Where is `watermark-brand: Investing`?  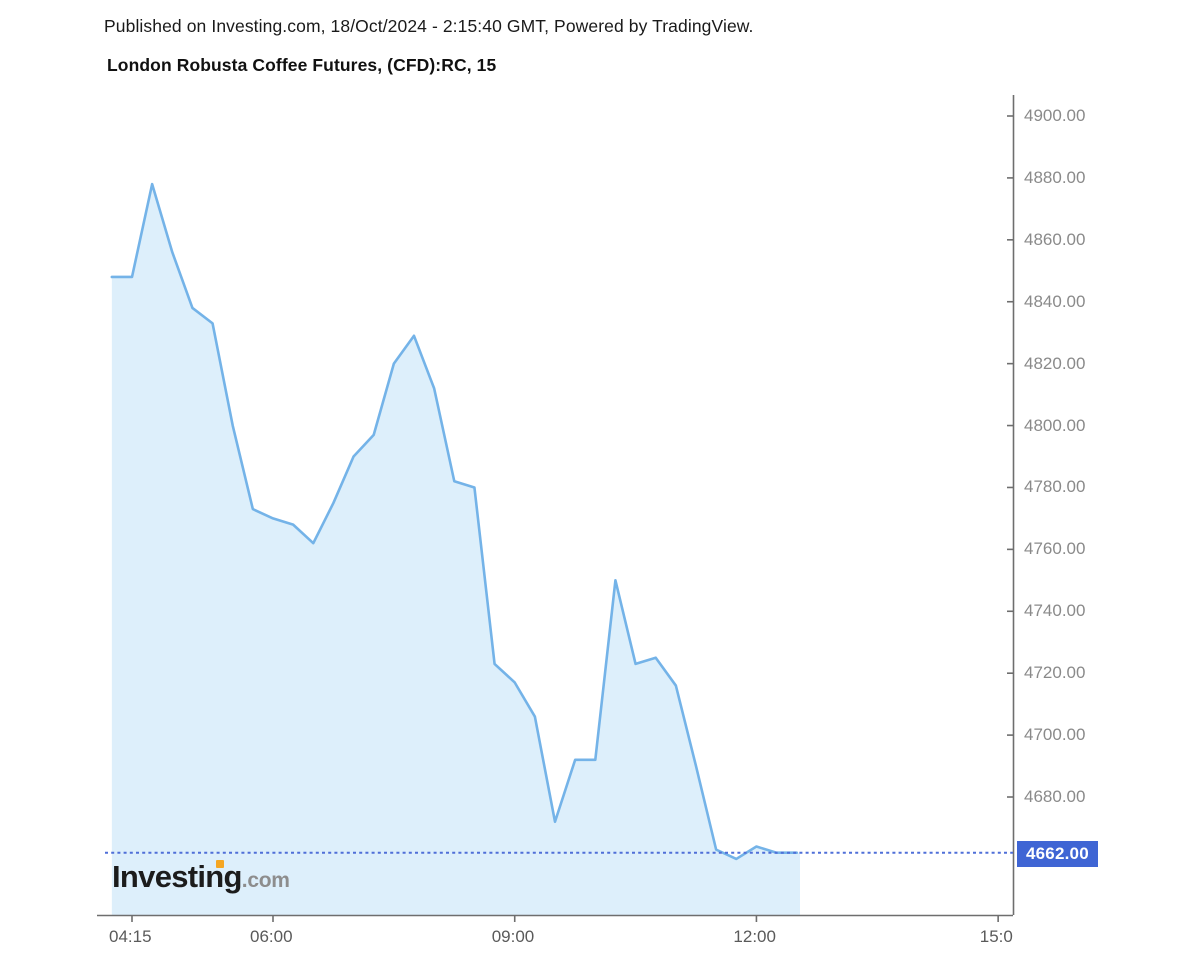 watermark-brand: Investing is located at coordinates (177, 876).